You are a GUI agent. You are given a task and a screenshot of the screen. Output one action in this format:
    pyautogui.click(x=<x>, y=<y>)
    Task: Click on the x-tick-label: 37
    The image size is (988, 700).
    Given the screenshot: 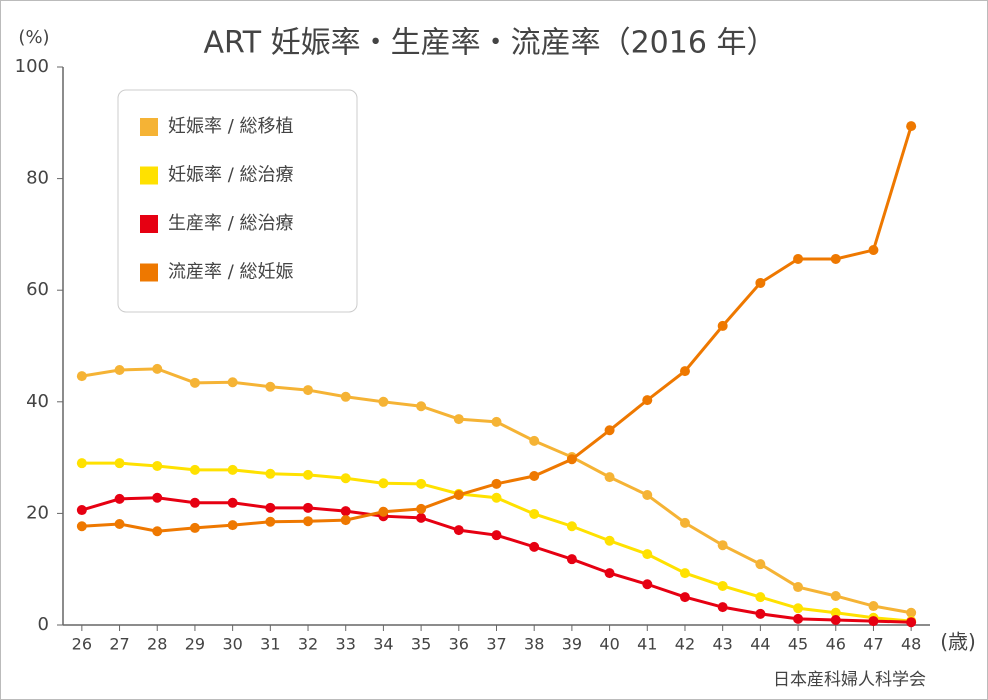 What is the action you would take?
    pyautogui.click(x=496, y=644)
    